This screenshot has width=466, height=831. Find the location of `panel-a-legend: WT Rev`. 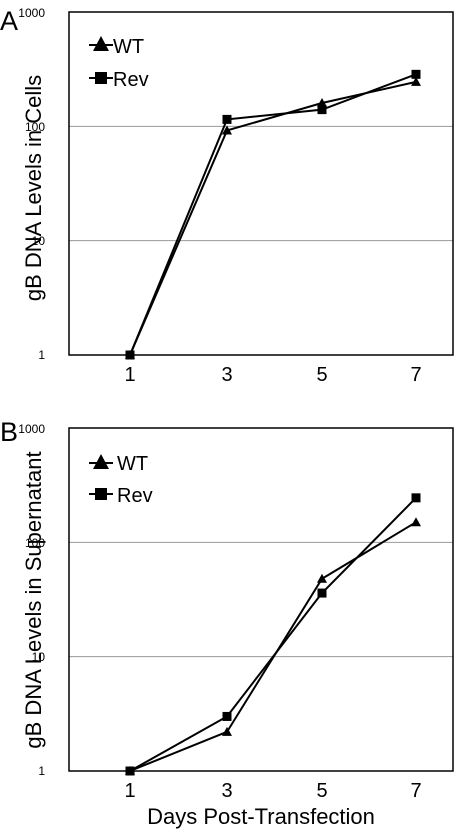

panel-a-legend: WT Rev is located at coordinates (119, 63).